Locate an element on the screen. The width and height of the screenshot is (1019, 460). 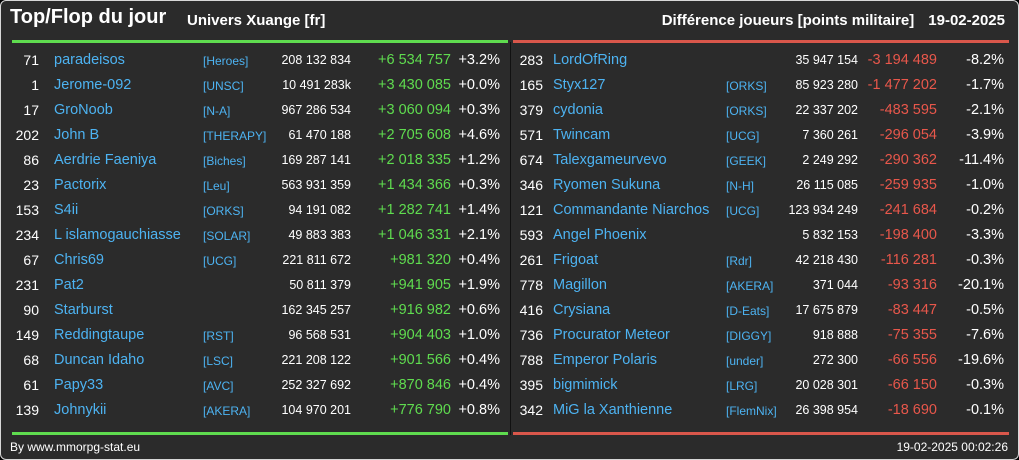
player-rank: 231 is located at coordinates (27, 285).